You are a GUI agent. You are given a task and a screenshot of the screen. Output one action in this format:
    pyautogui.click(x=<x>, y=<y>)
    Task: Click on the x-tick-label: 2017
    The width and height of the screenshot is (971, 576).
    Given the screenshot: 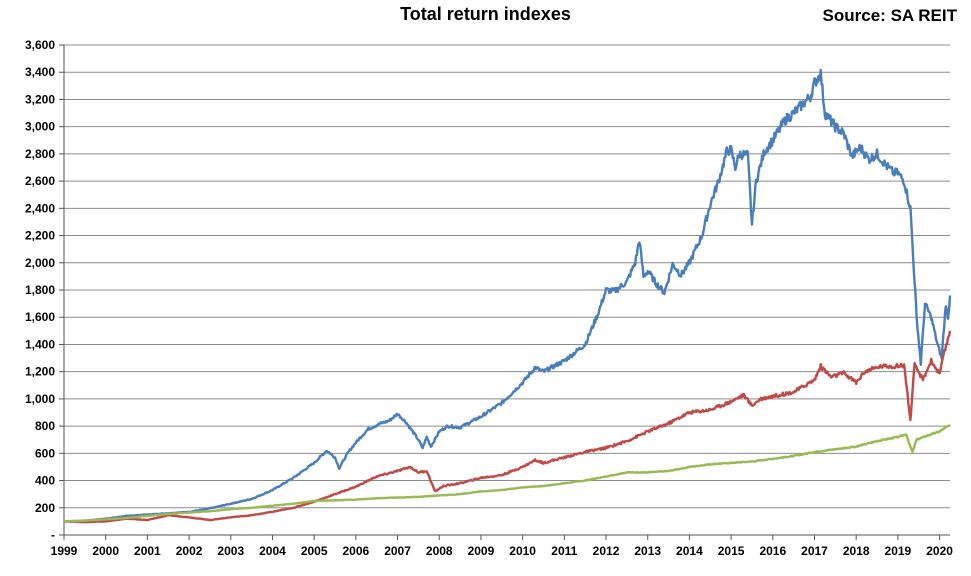 What is the action you would take?
    pyautogui.click(x=814, y=551)
    